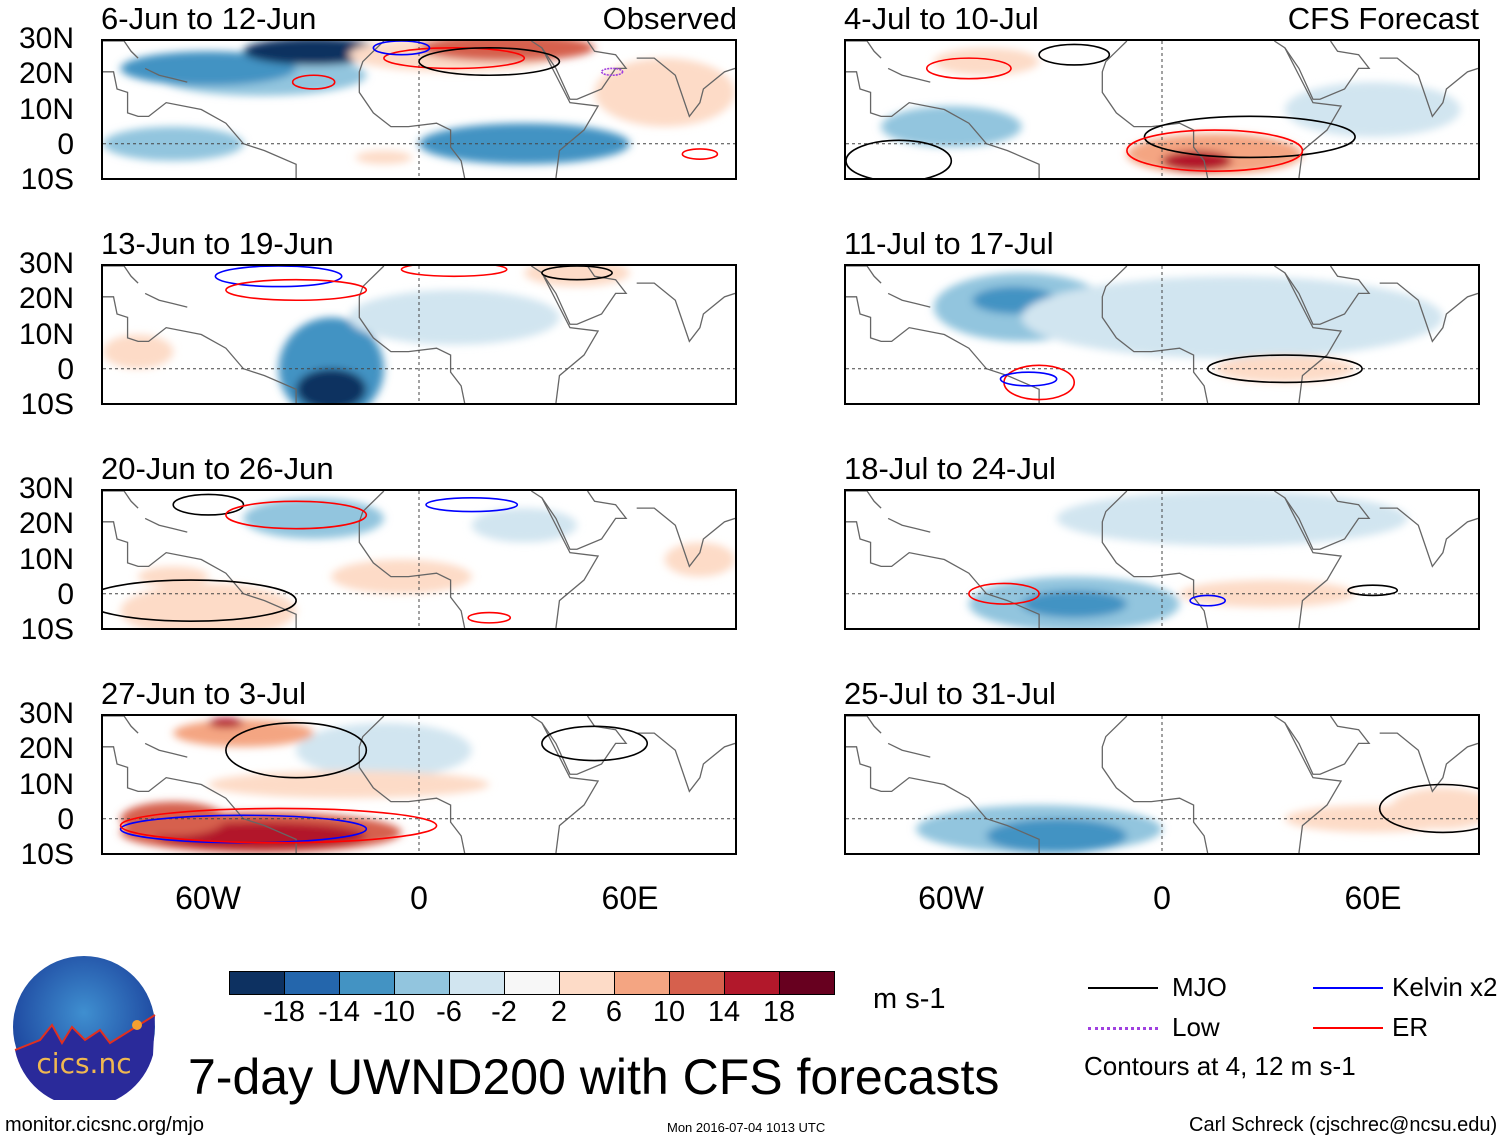  What do you see at coordinates (1199, 987) in the screenshot?
I see `legend-mjo-label: MJO` at bounding box center [1199, 987].